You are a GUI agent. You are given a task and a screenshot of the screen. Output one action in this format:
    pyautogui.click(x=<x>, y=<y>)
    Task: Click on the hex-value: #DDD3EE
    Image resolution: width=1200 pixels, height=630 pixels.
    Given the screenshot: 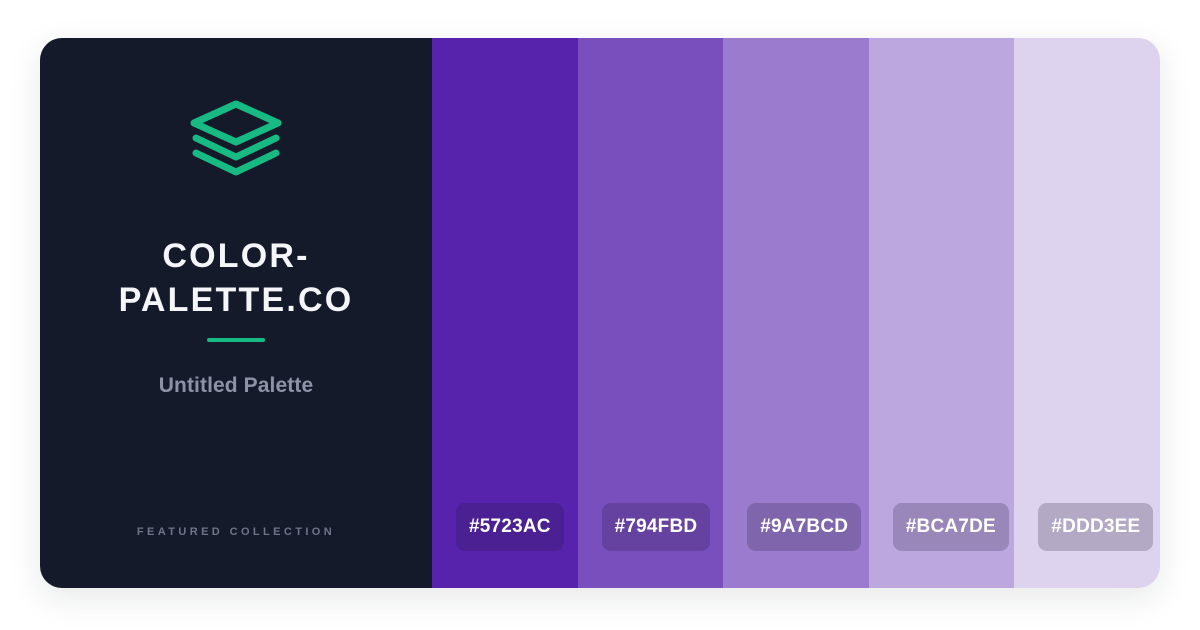 What is the action you would take?
    pyautogui.click(x=1096, y=526)
    